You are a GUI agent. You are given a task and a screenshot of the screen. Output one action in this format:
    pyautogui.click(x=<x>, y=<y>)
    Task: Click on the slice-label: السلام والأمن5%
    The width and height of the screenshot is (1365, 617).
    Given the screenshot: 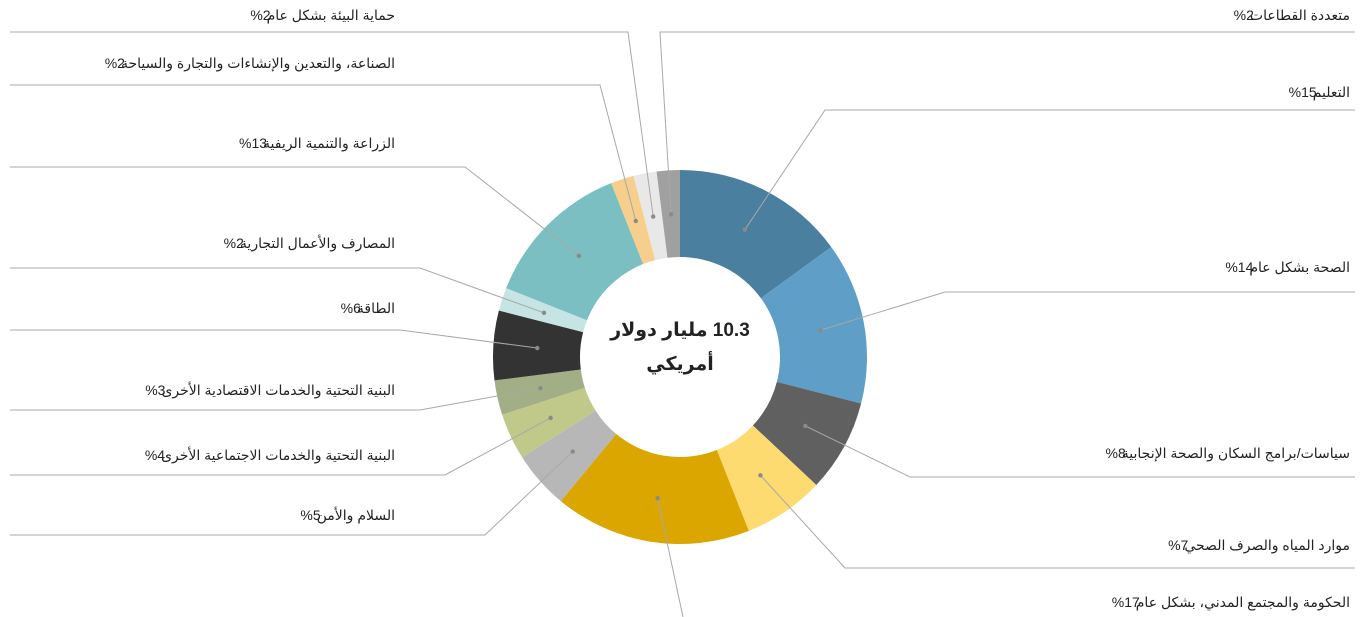 What is the action you would take?
    pyautogui.click(x=347, y=515)
    